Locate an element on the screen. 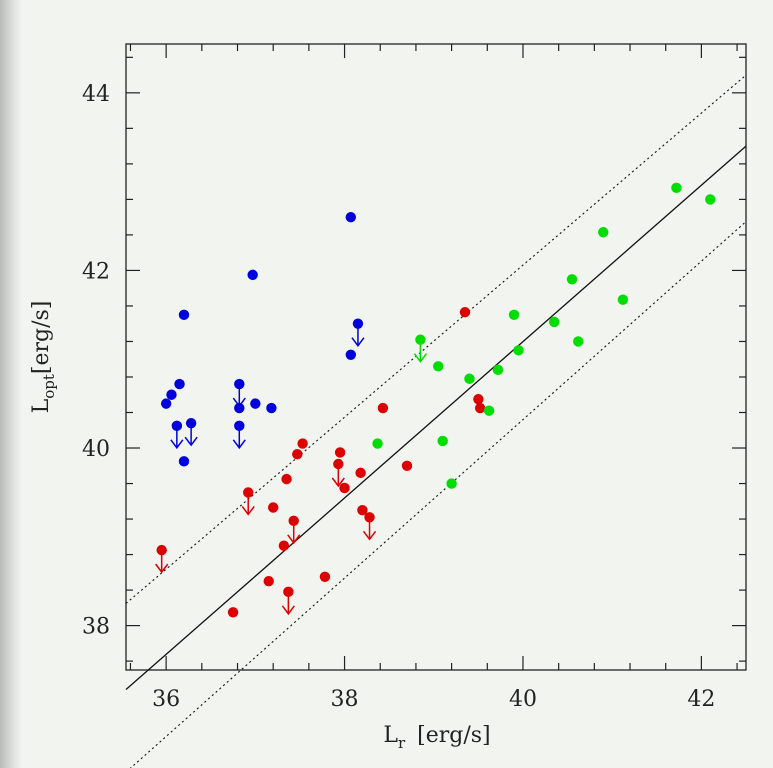 Image resolution: width=773 pixels, height=768 pixels. x-tick-label: 42 is located at coordinates (701, 699).